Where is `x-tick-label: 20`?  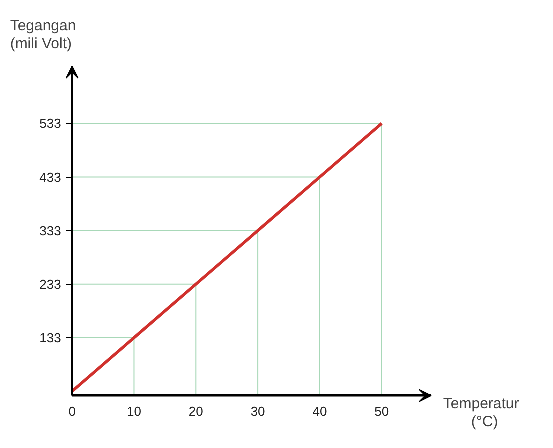 x-tick-label: 20 is located at coordinates (196, 411).